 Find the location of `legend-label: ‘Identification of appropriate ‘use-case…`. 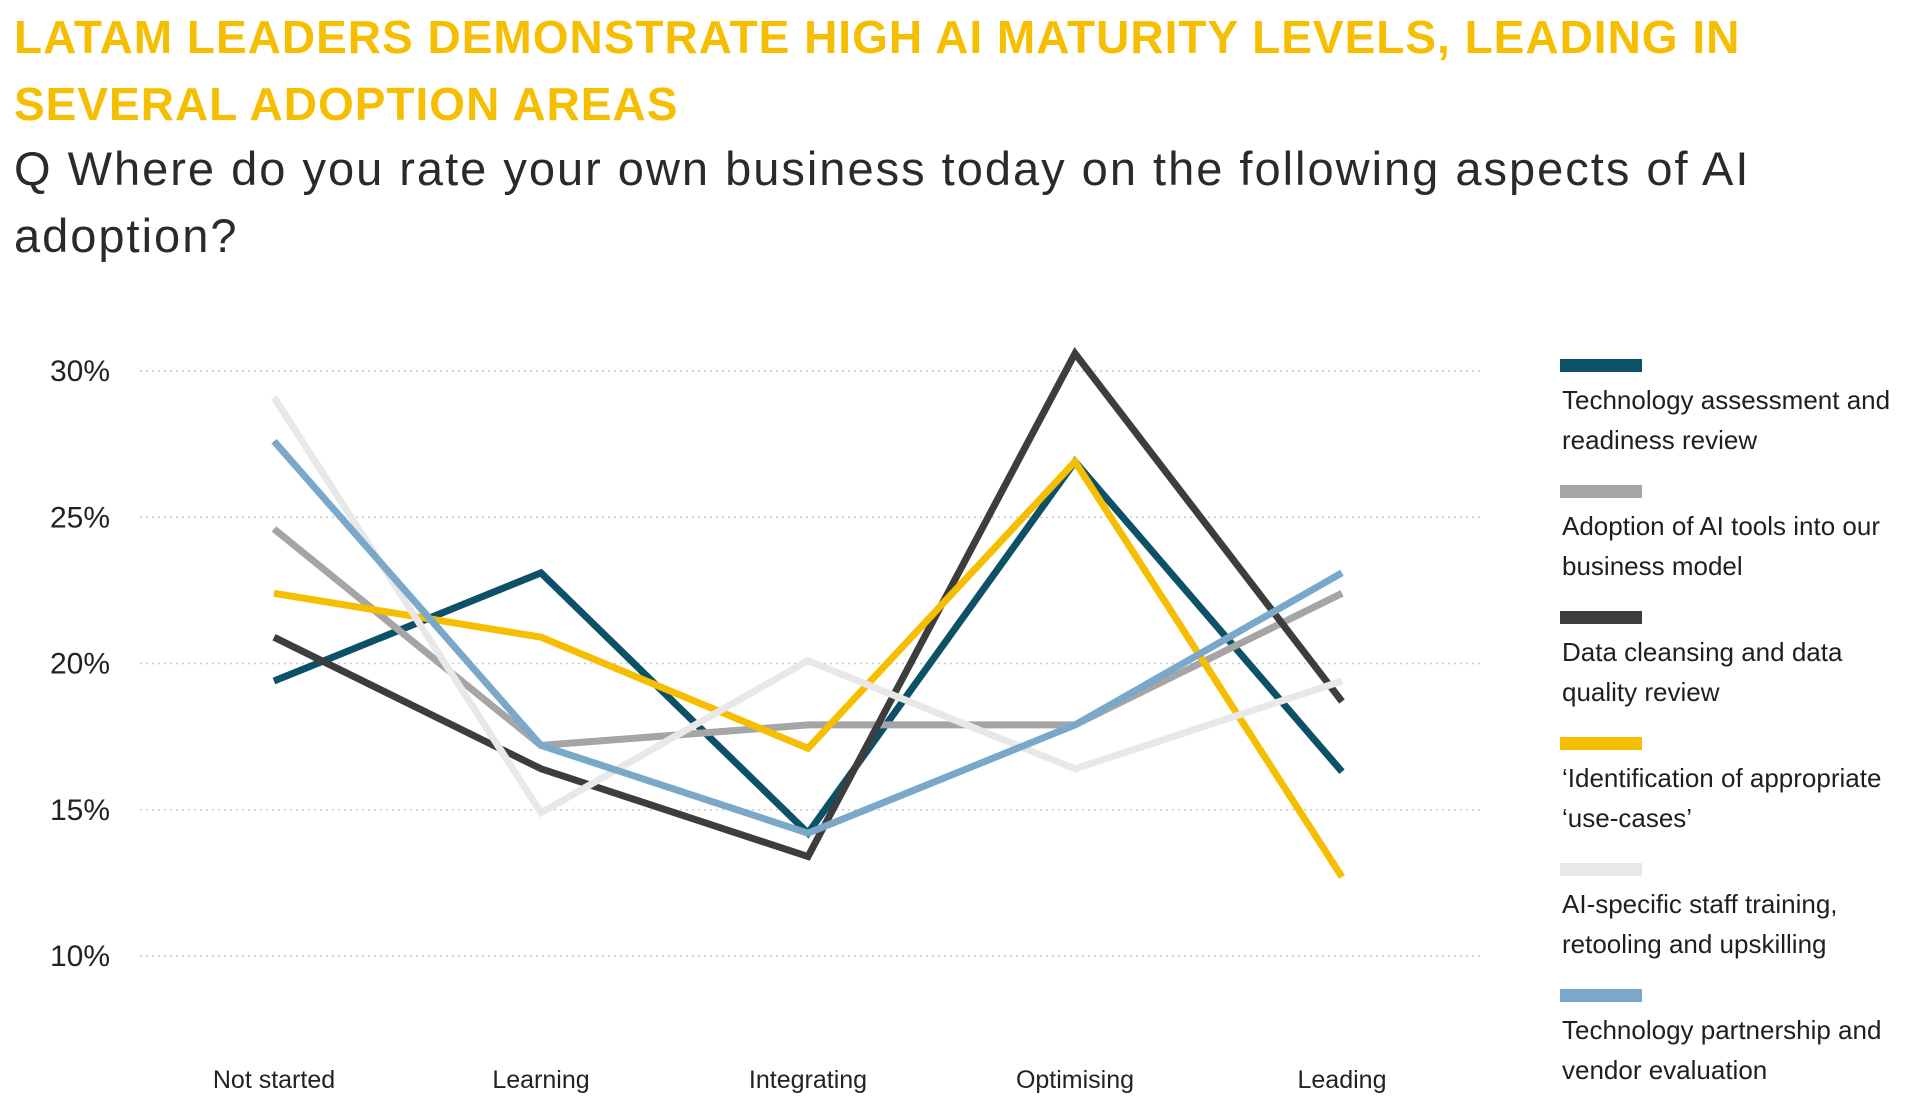

legend-label: ‘Identification of appropriate ‘use-case… is located at coordinates (1722, 798).